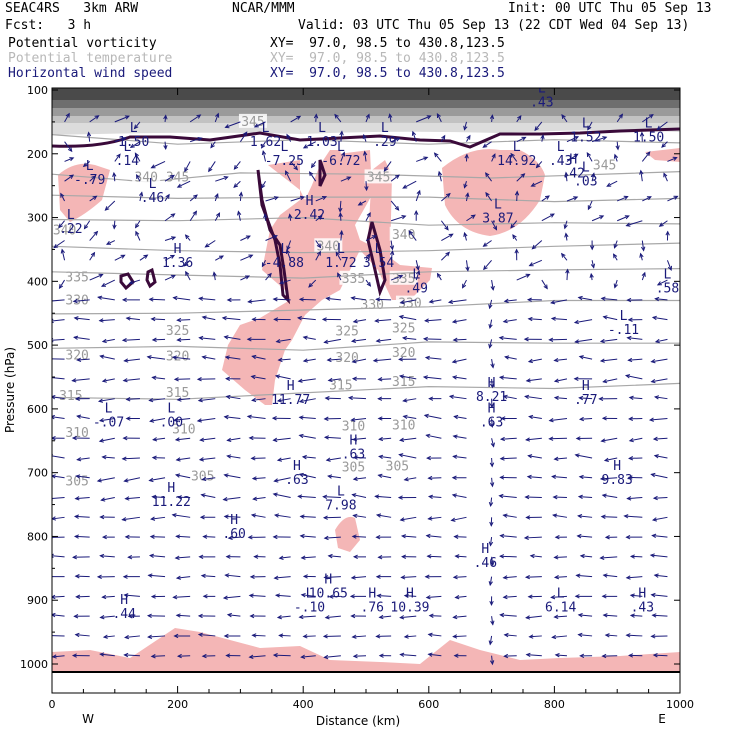  Describe the element at coordinates (171, 502) in the screenshot. I see `extremum-value: 11.22` at that location.